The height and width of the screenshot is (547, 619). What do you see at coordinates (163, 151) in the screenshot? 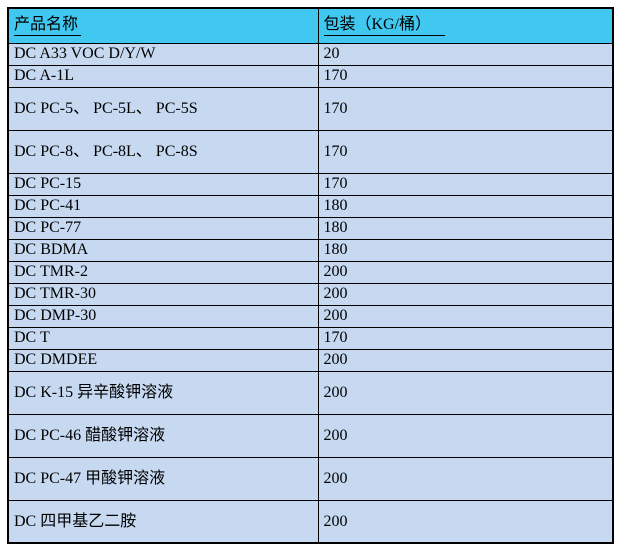
I see `product-name-cell: DC PC-8、 PC-8L、 PC-8S` at bounding box center [163, 151].